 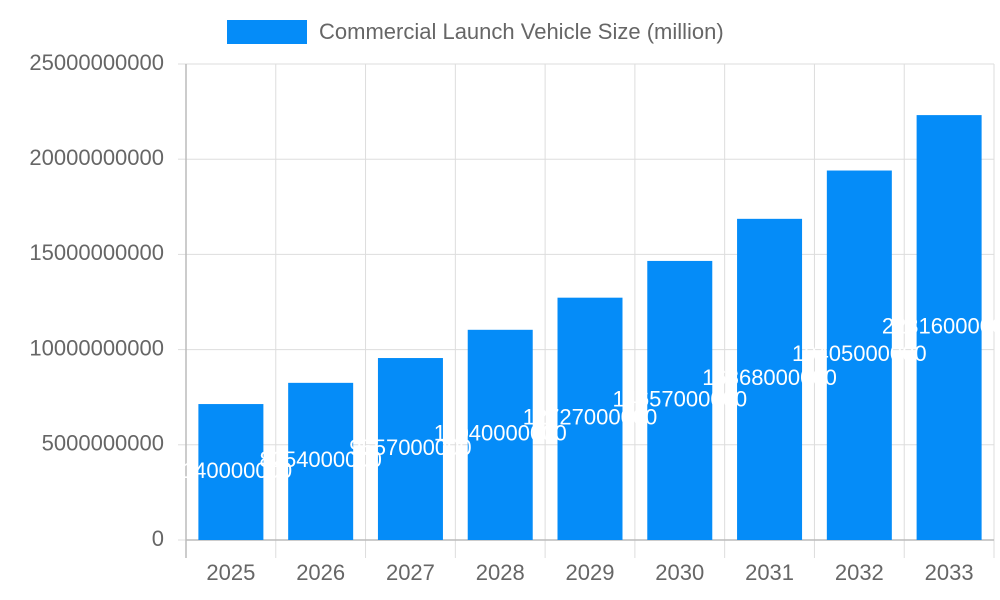 What do you see at coordinates (859, 572) in the screenshot?
I see `x-tick-label: 2032` at bounding box center [859, 572].